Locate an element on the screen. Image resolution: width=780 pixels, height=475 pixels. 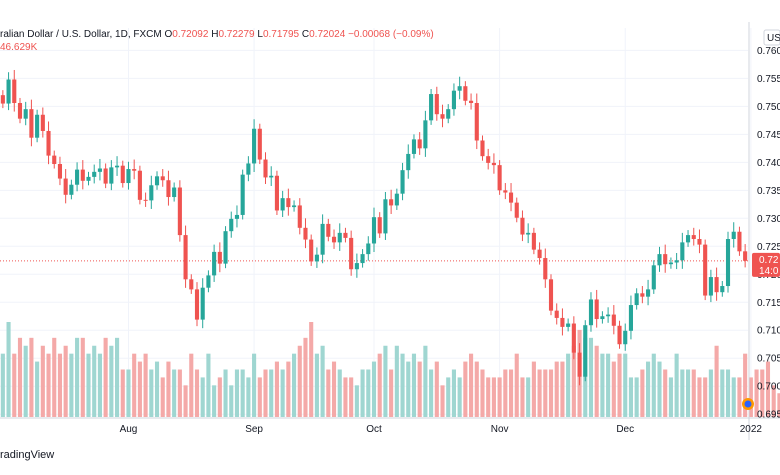
last-price-value: 0.72 is located at coordinates (769, 260).